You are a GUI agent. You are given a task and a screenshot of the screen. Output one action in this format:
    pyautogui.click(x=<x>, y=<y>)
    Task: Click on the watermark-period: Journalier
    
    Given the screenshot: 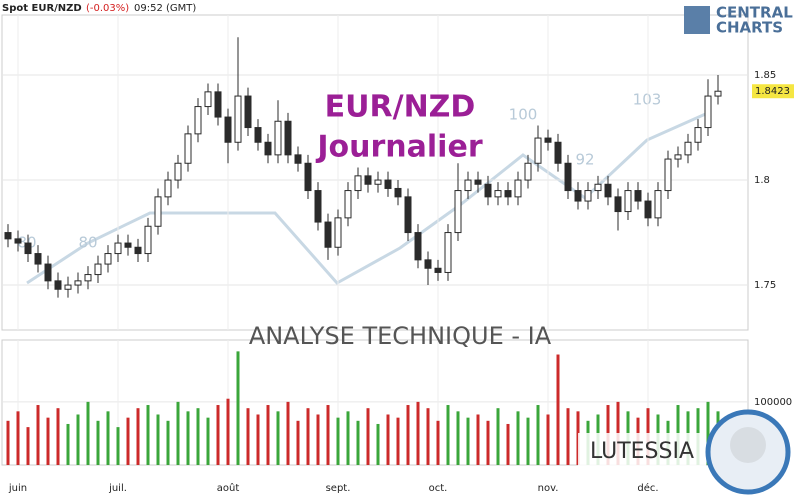 What is the action you would take?
    pyautogui.click(x=398, y=147)
    